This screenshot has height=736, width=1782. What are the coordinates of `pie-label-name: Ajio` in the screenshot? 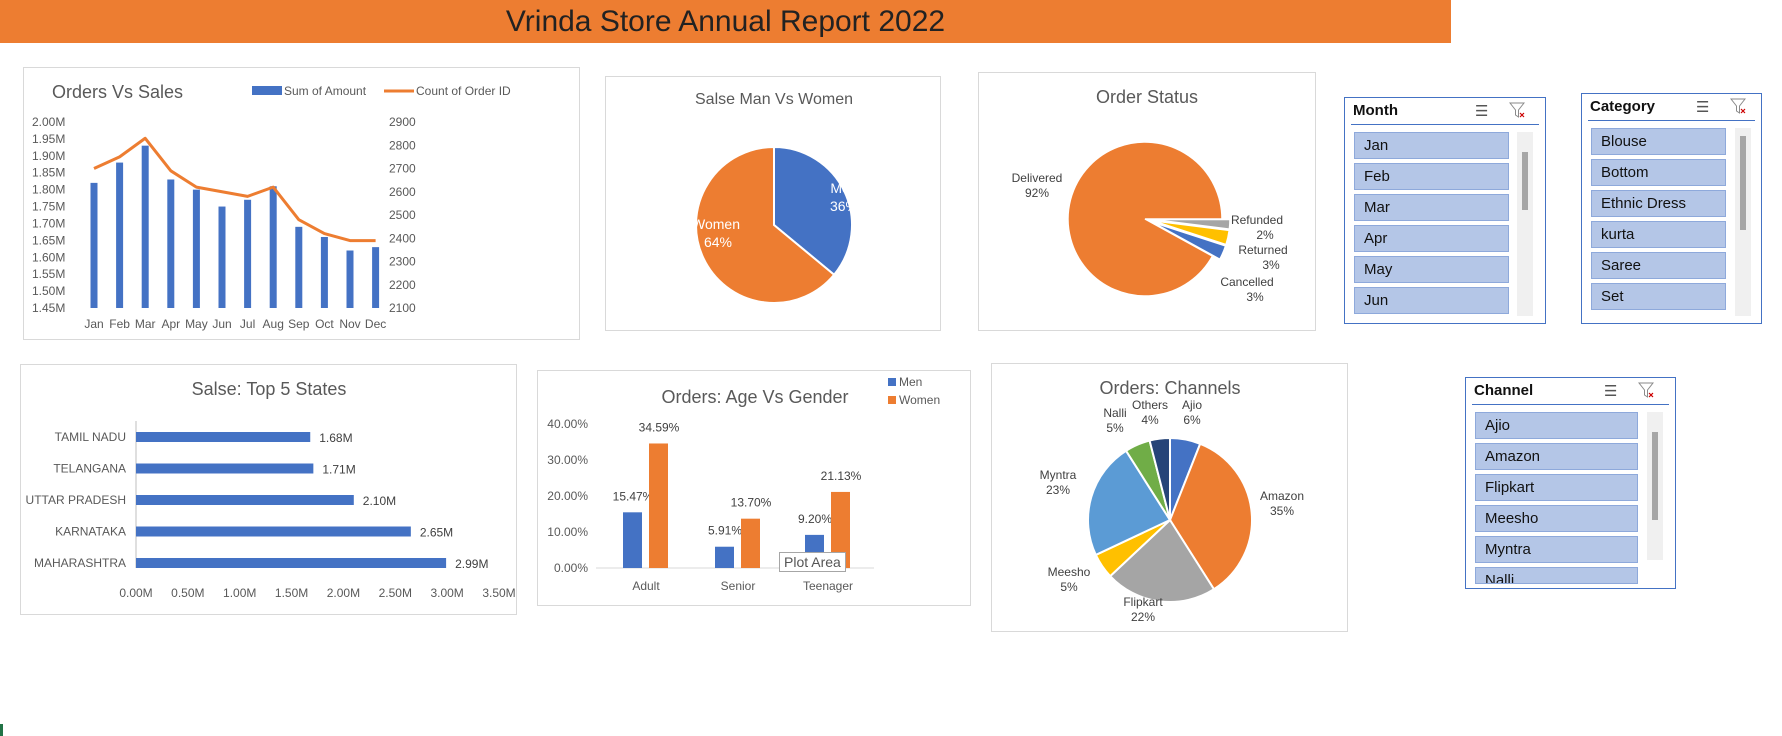 It's located at (1192, 405).